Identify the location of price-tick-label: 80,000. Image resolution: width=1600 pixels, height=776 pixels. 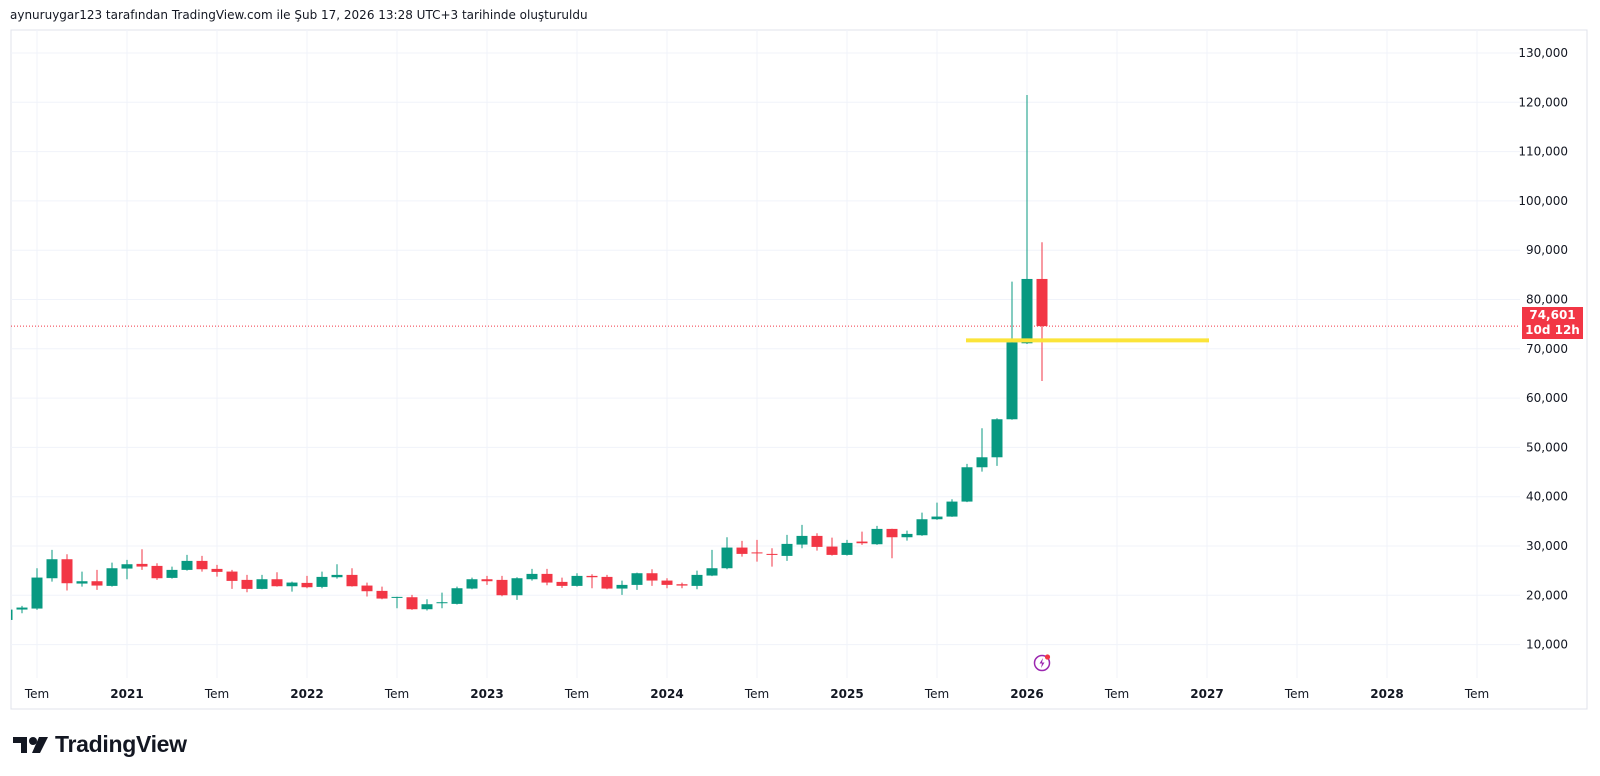
(1547, 300).